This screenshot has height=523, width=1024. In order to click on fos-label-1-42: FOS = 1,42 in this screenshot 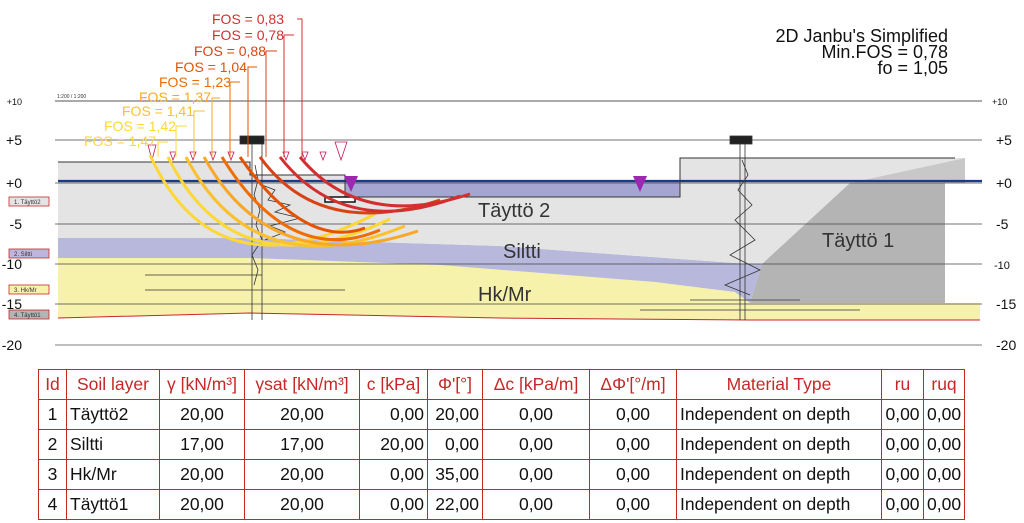, I will do `click(140, 126)`.